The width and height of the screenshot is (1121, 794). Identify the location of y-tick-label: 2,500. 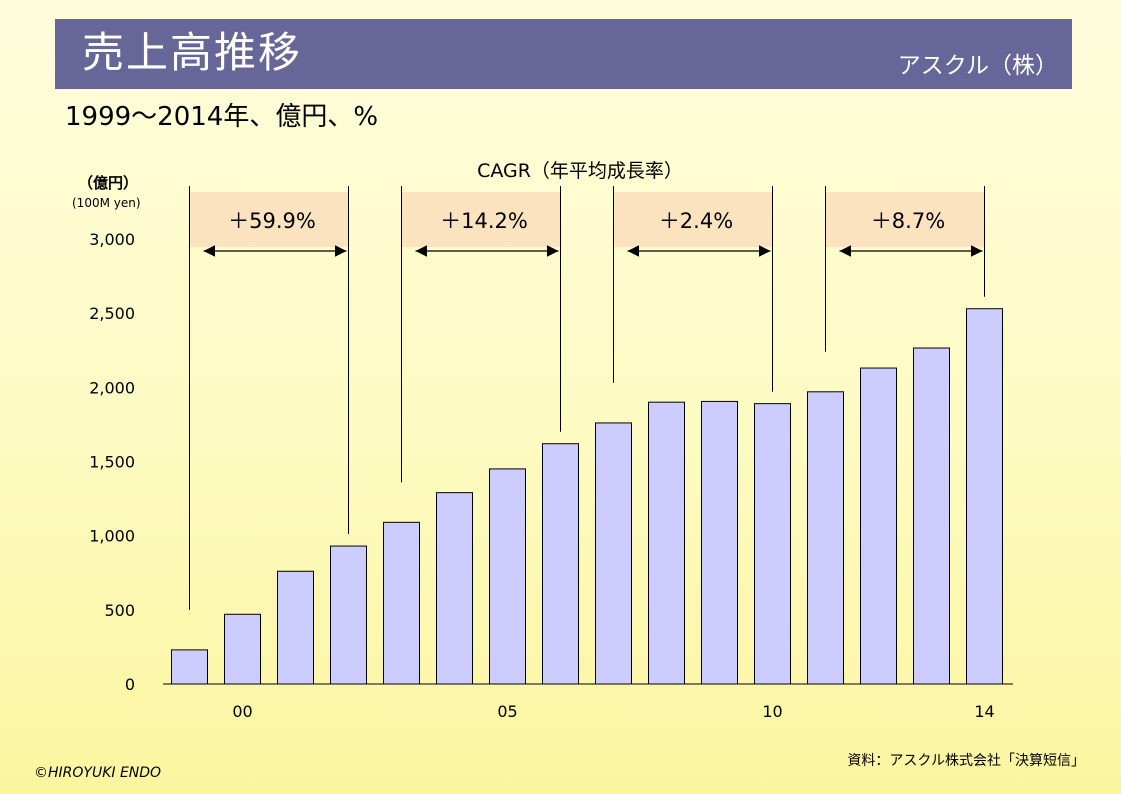
(112, 313).